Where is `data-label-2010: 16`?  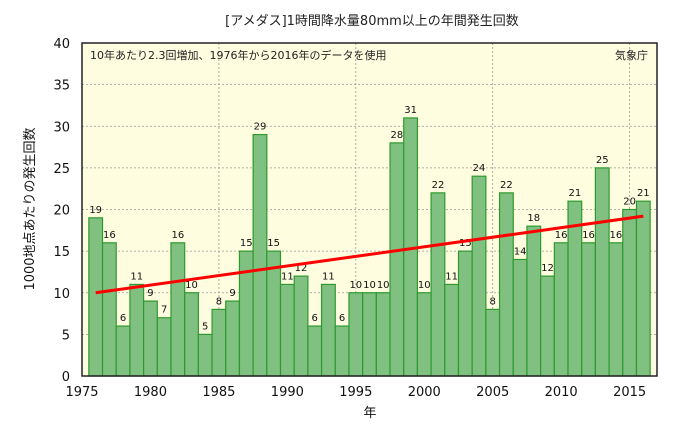
data-label-2010: 16 is located at coordinates (561, 235).